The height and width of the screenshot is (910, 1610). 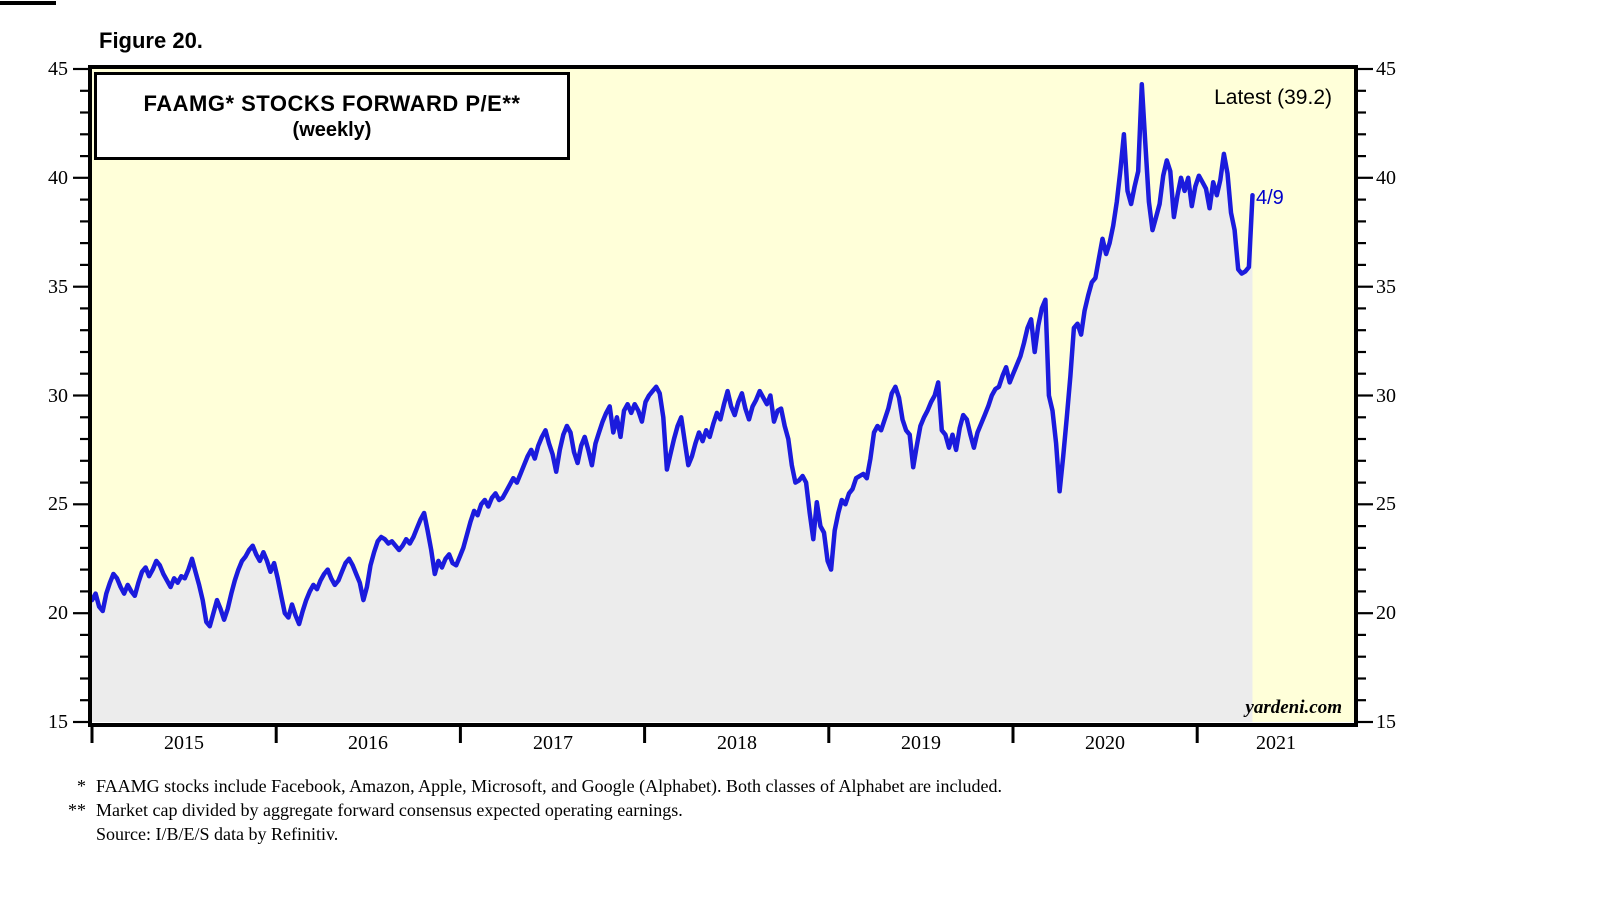 What do you see at coordinates (71, 834) in the screenshot?
I see `footnote-marker` at bounding box center [71, 834].